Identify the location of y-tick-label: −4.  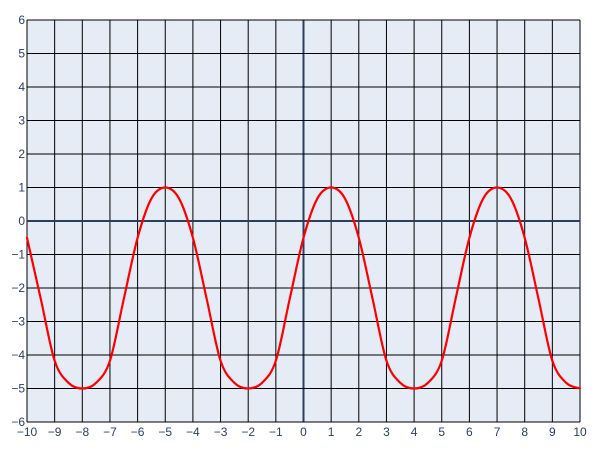
(18, 355).